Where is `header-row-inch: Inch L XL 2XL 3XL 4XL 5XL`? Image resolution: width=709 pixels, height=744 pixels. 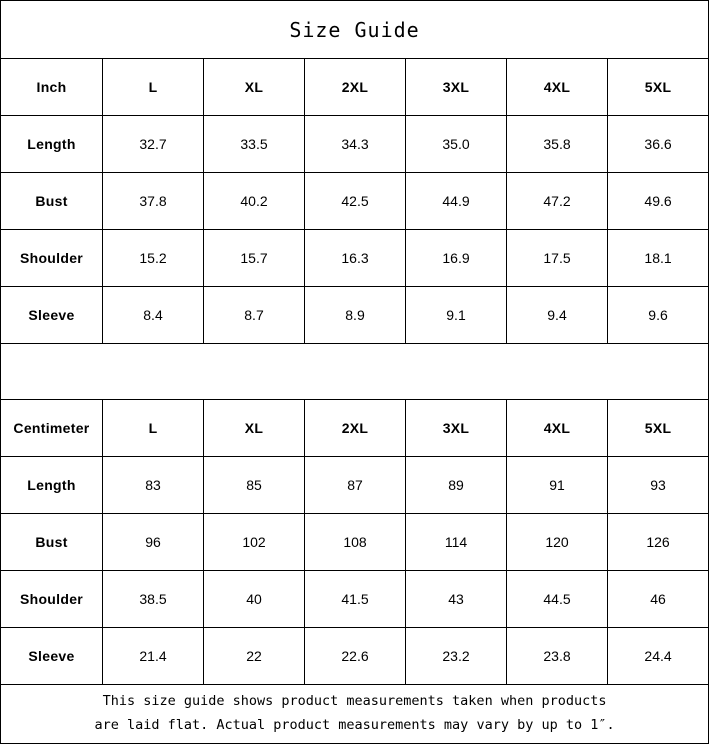 header-row-inch: Inch L XL 2XL 3XL 4XL 5XL is located at coordinates (354, 87).